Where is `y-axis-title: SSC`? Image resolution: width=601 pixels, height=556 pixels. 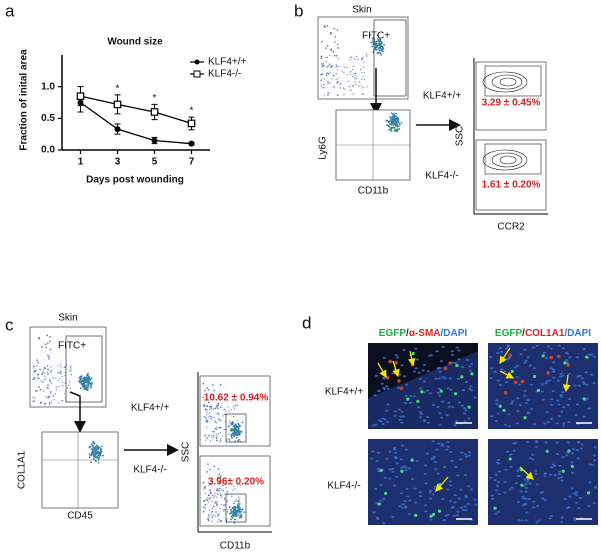
y-axis-title: SSC is located at coordinates (460, 136).